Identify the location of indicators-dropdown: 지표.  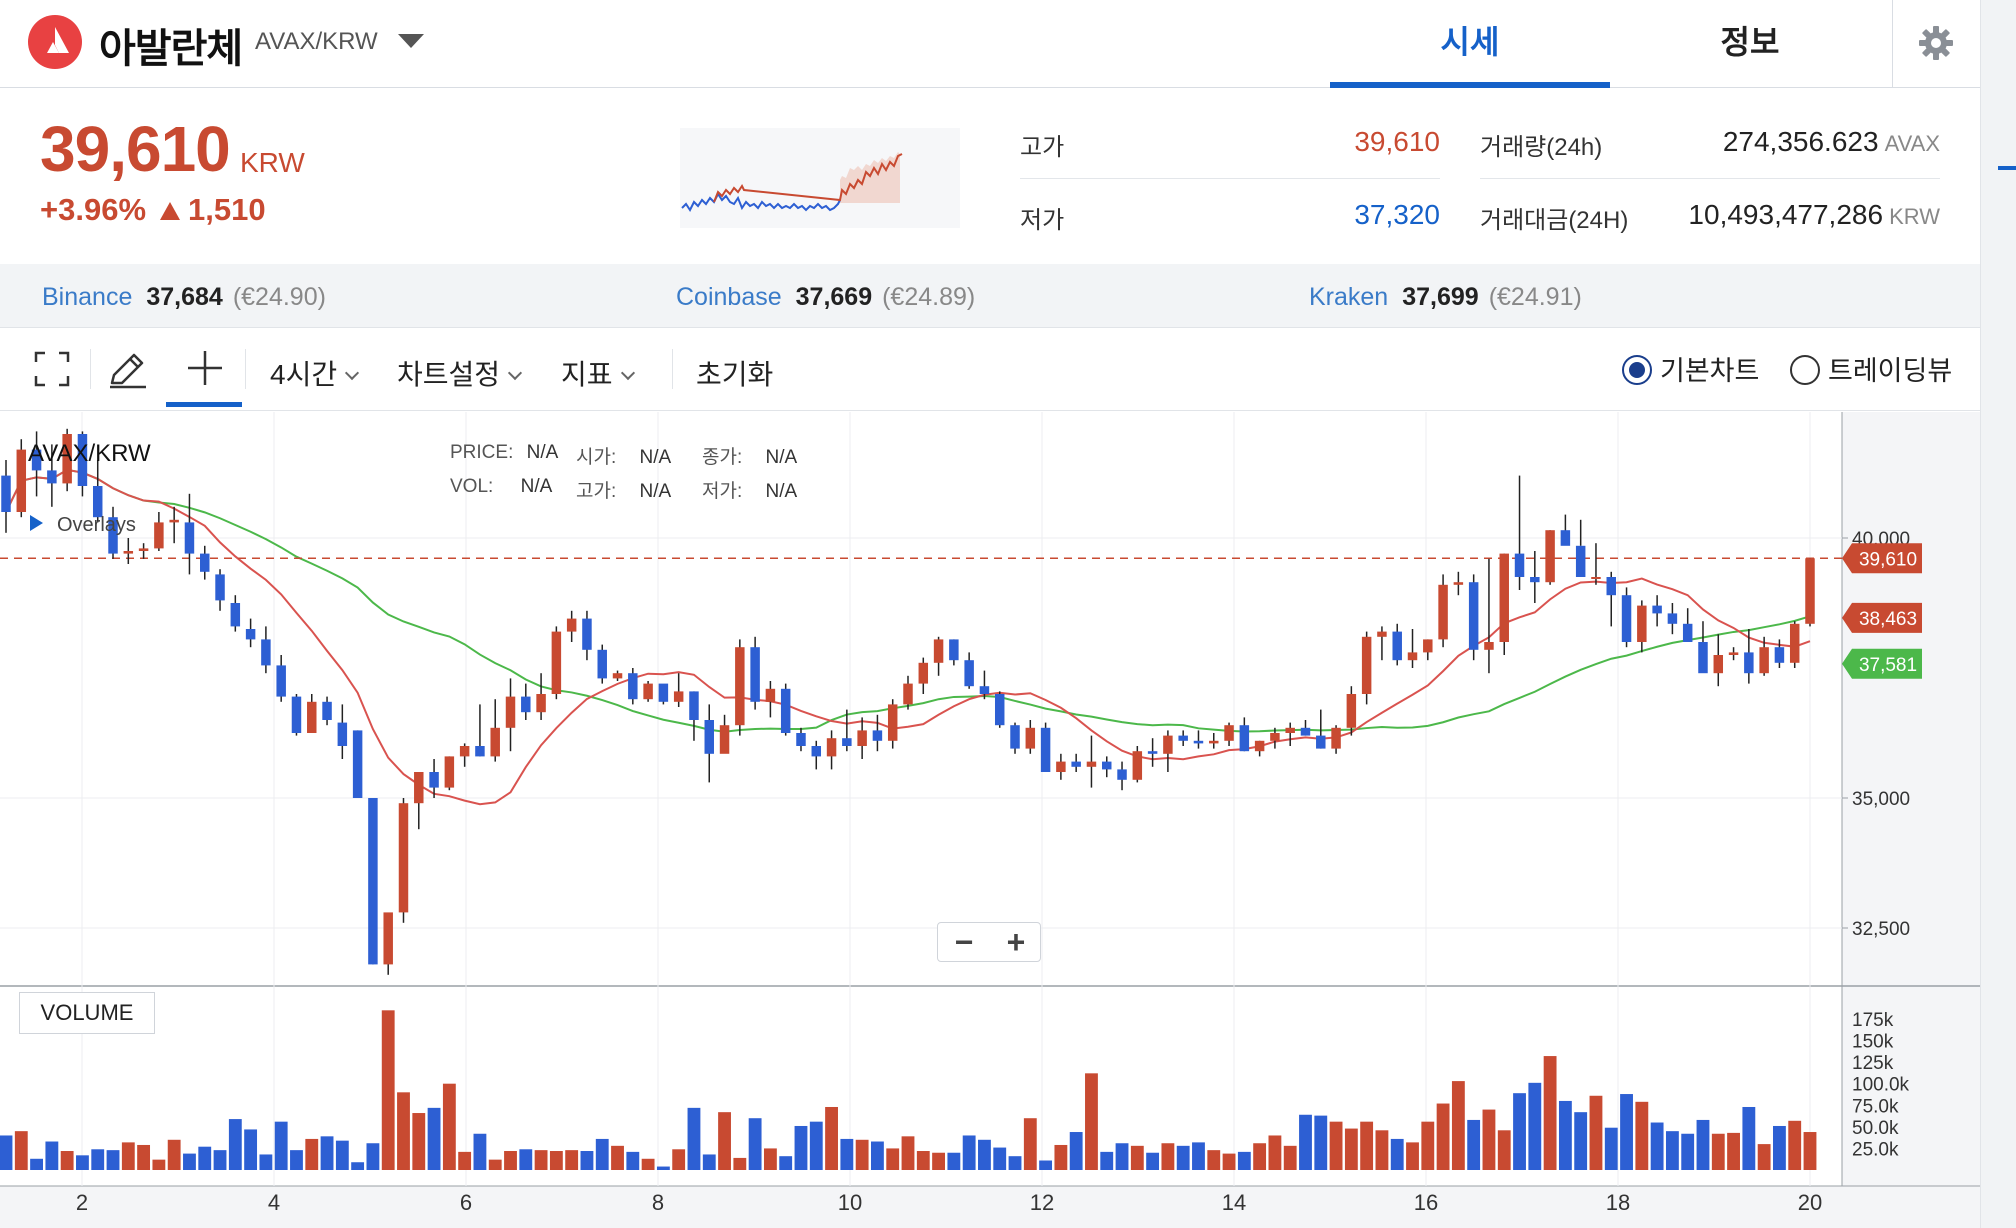
(598, 373).